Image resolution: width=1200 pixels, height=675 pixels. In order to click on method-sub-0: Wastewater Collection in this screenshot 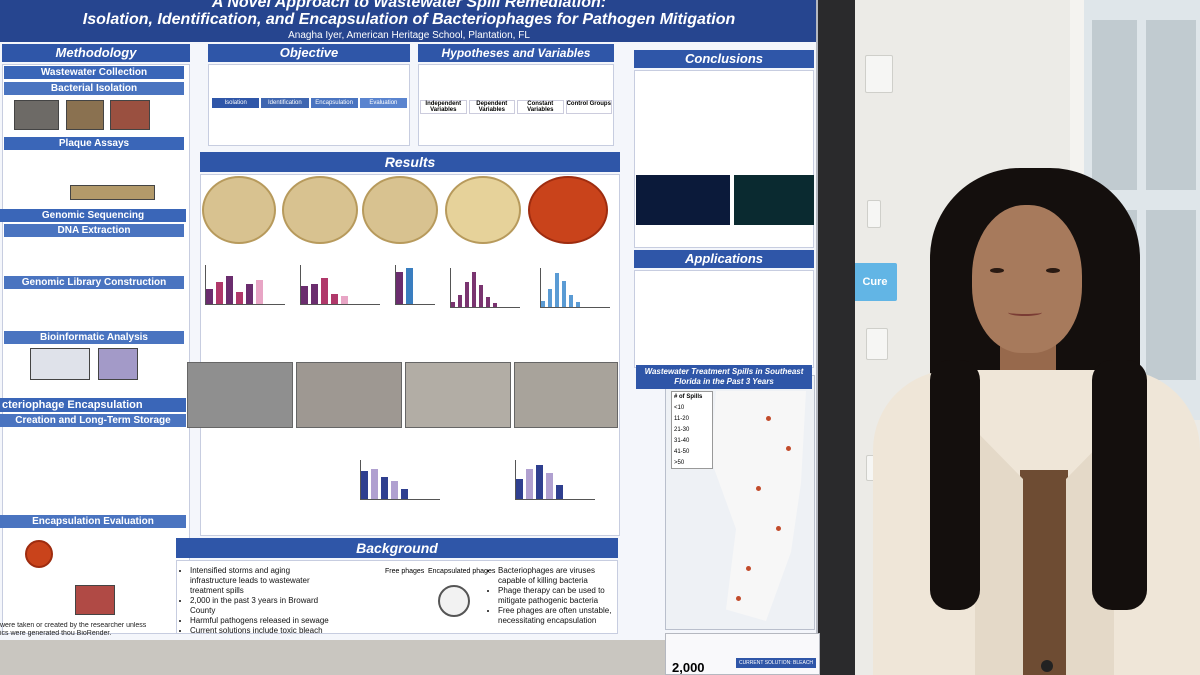, I will do `click(94, 72)`.